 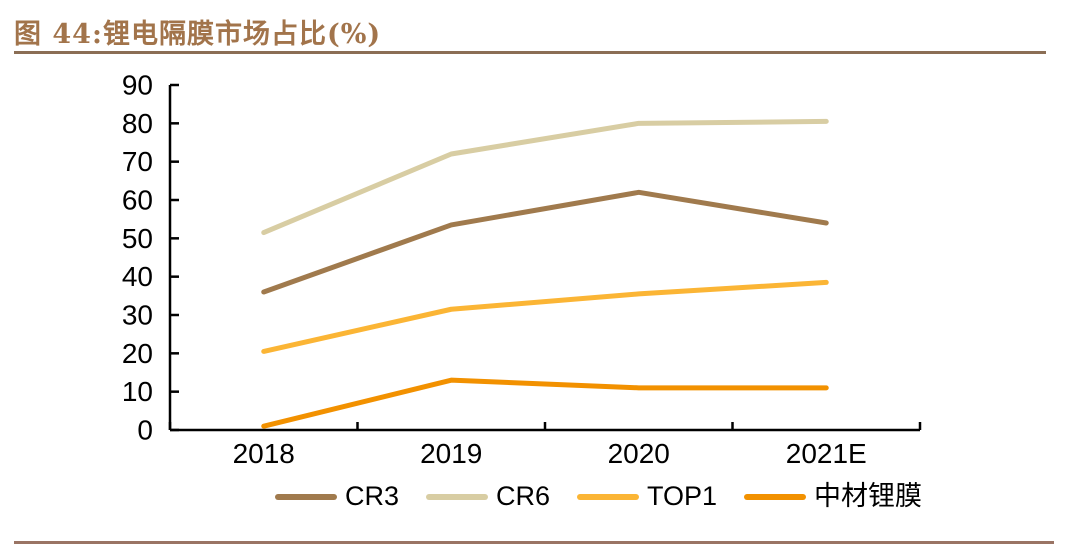 What do you see at coordinates (682, 496) in the screenshot?
I see `legend-label: TOP1` at bounding box center [682, 496].